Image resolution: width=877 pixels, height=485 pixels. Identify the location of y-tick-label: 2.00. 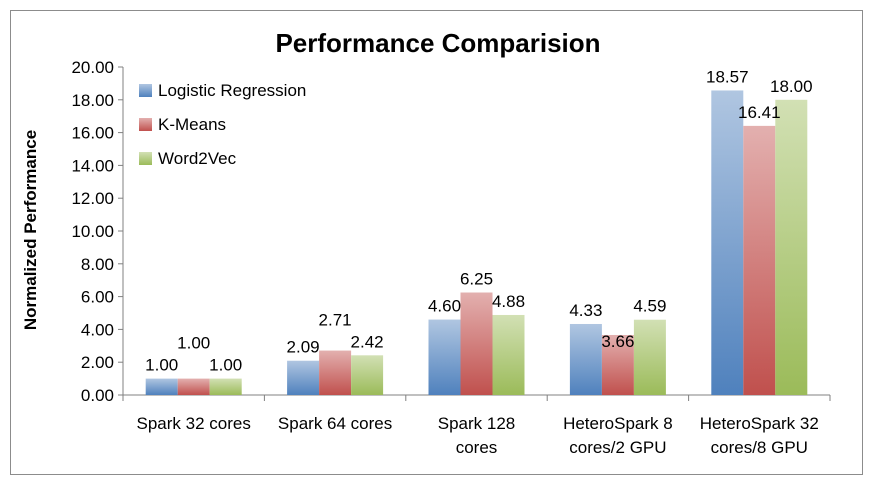
(97, 362).